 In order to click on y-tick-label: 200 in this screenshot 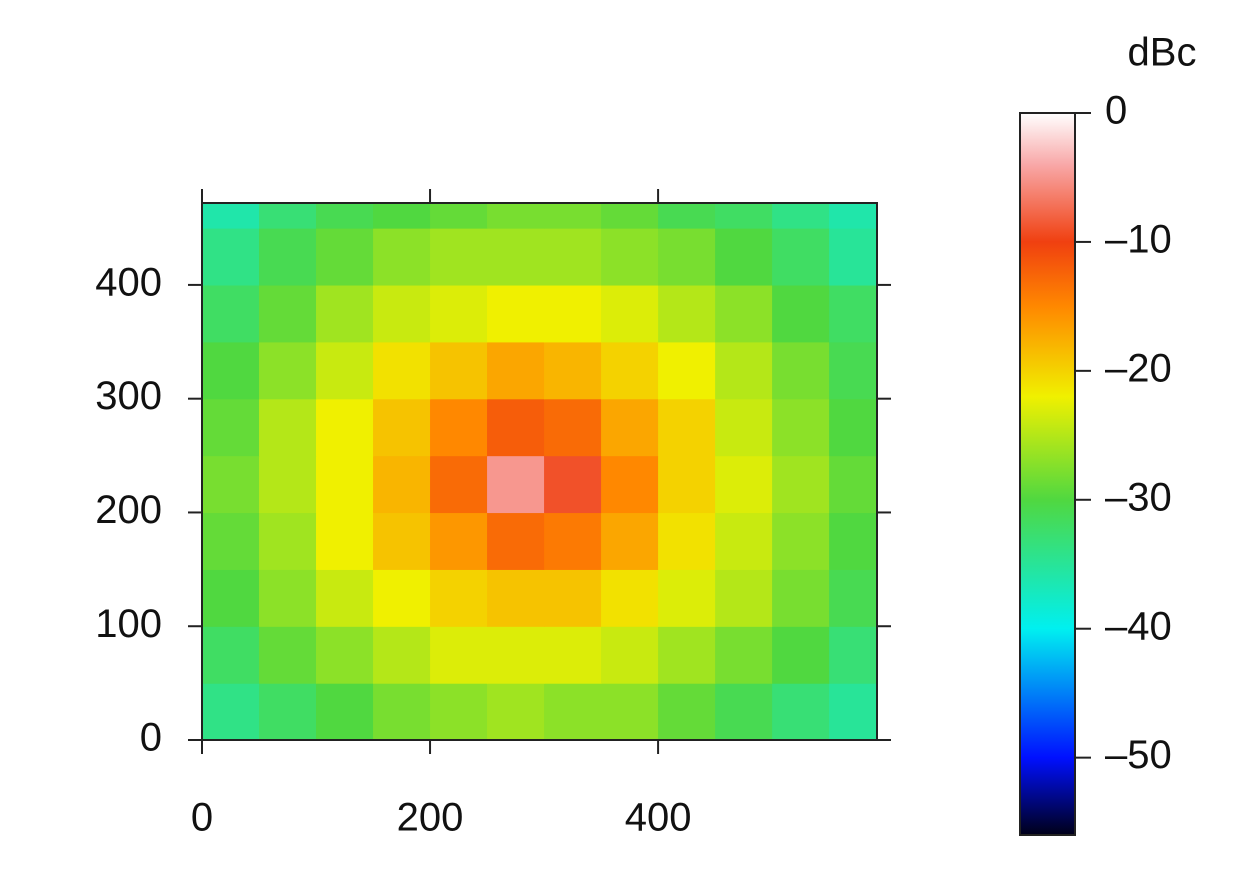, I will do `click(128, 510)`.